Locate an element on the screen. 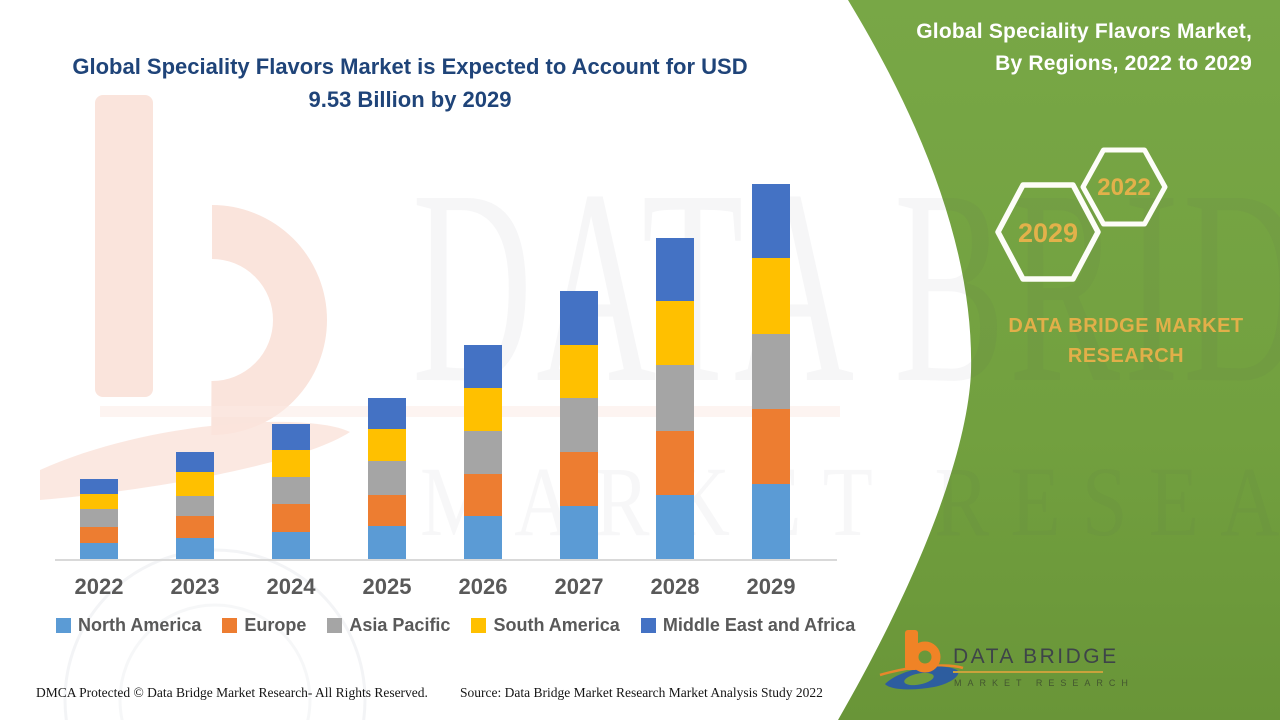  bar-segment-2023-asia-pacific is located at coordinates (195, 505).